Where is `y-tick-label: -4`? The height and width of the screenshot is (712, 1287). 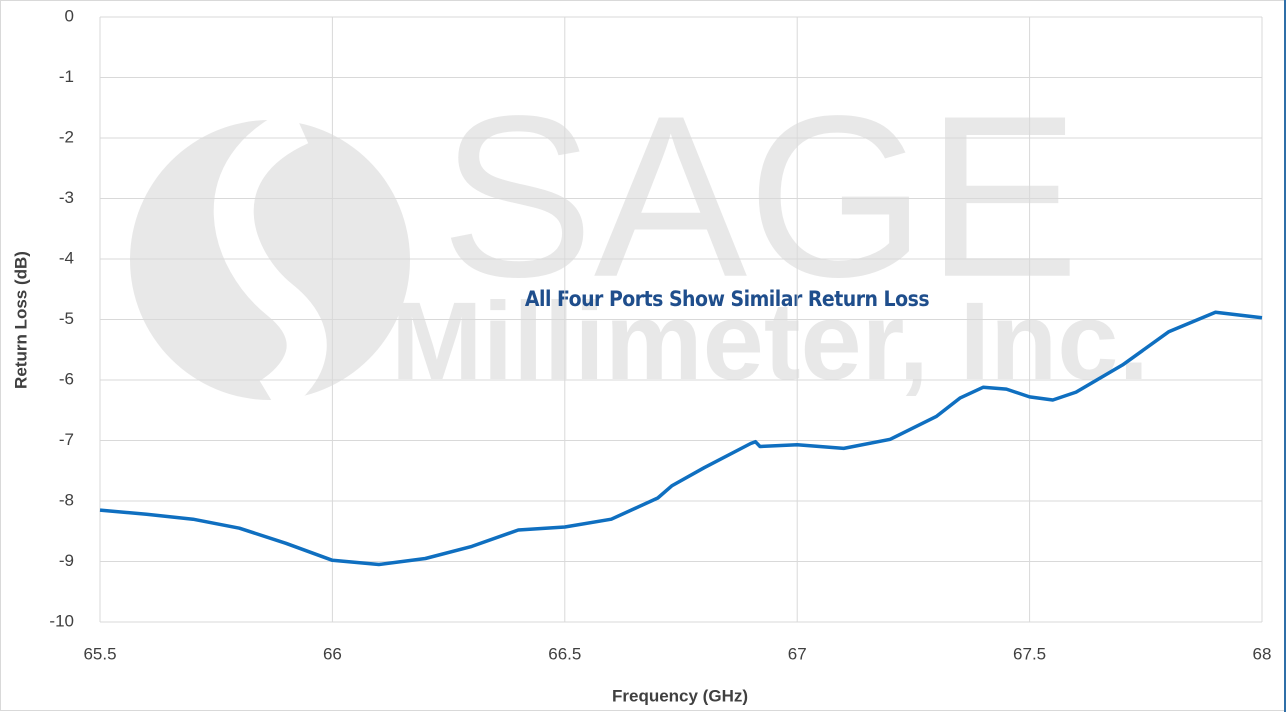
y-tick-label: -4 is located at coordinates (66, 257).